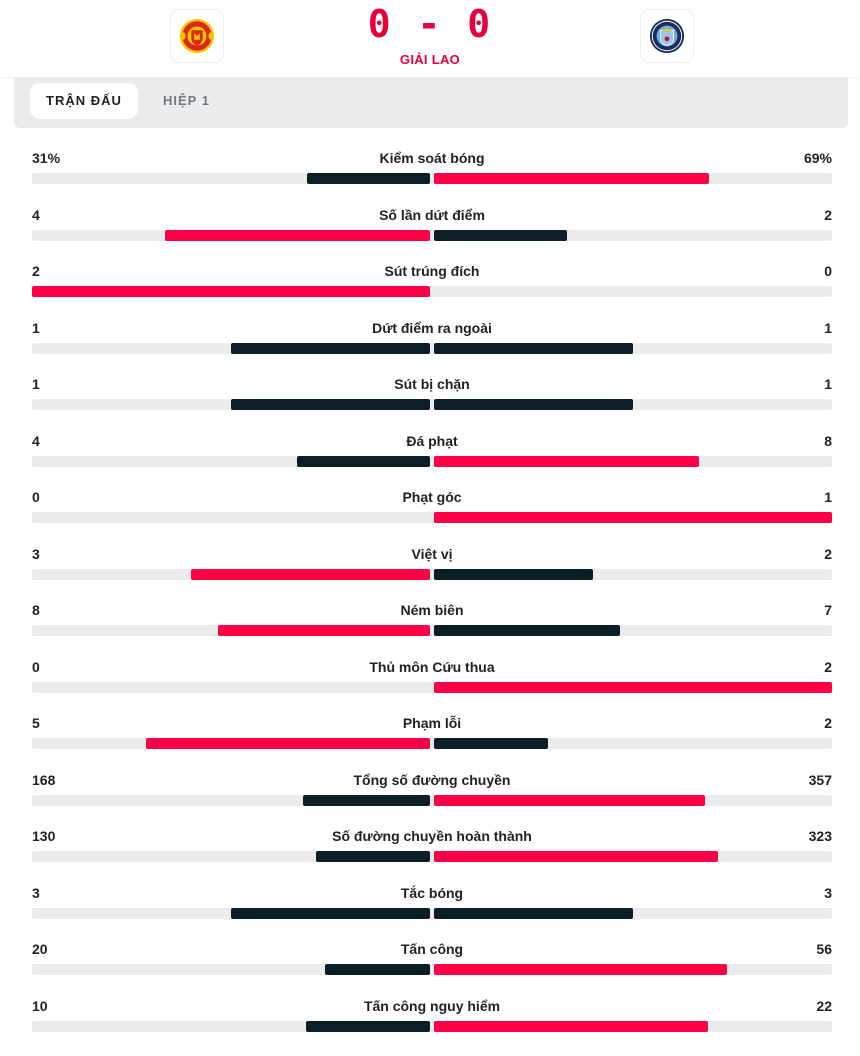 The height and width of the screenshot is (1056, 860). I want to click on stat-row: 168 Tổng số đường chuyền 357, so click(432, 796).